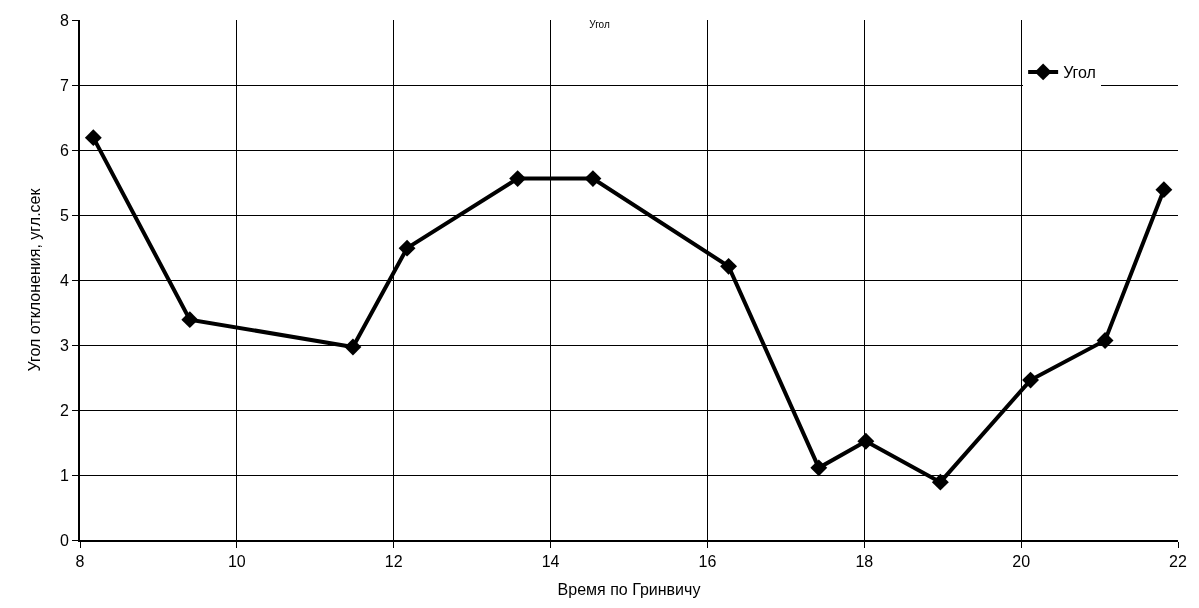 This screenshot has height=608, width=1199. Describe the element at coordinates (1079, 73) in the screenshot. I see `legend-label: Угол` at that location.